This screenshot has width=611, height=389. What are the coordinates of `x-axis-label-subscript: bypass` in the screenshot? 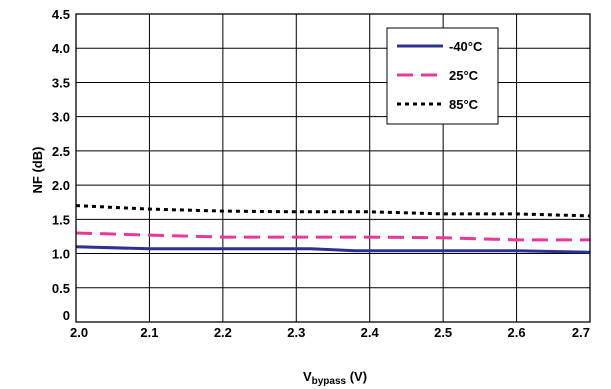 It's located at (329, 381).